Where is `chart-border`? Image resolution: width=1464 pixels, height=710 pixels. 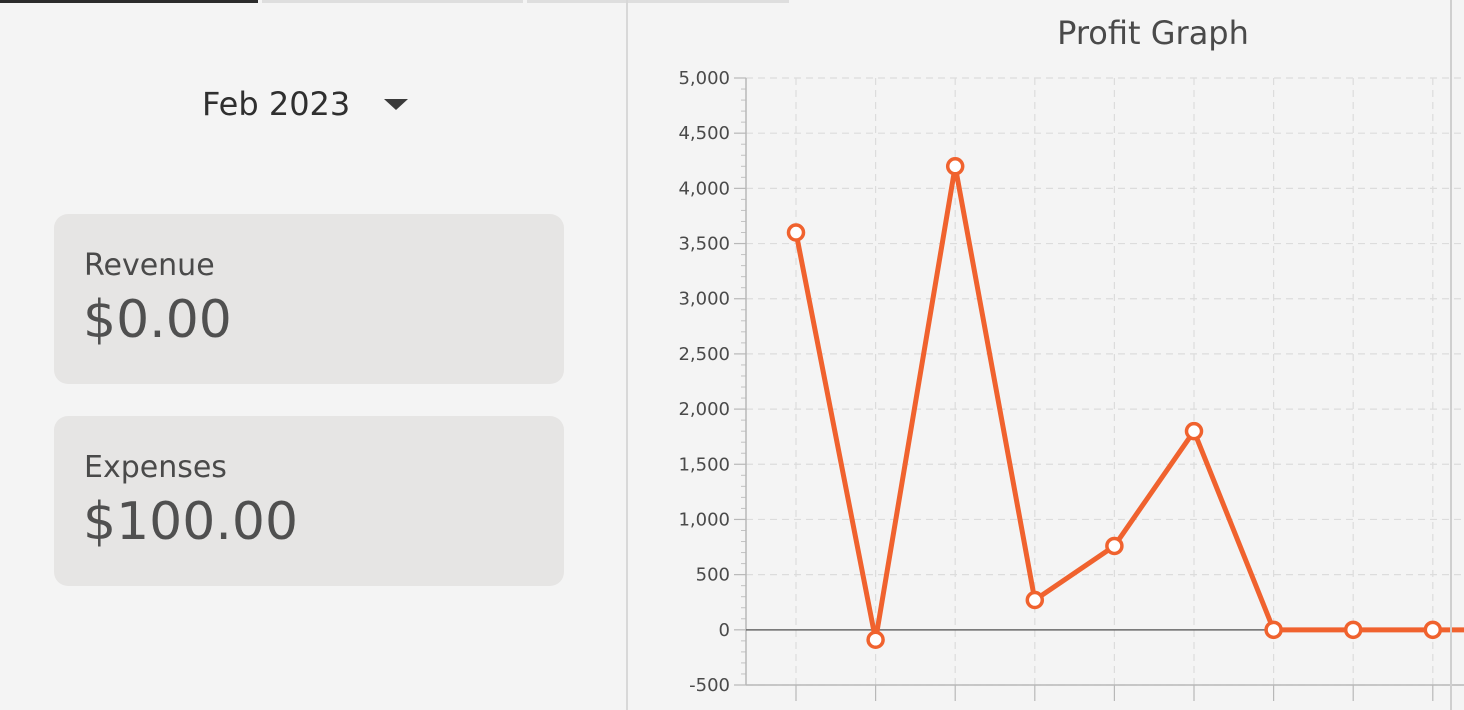
chart-border is located at coordinates (1451, 355).